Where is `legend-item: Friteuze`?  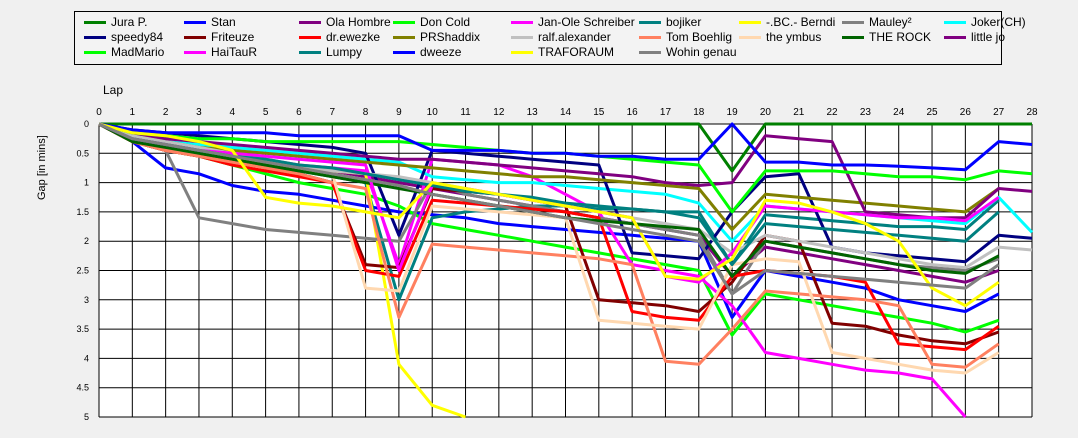
legend-item: Friteuze is located at coordinates (219, 37).